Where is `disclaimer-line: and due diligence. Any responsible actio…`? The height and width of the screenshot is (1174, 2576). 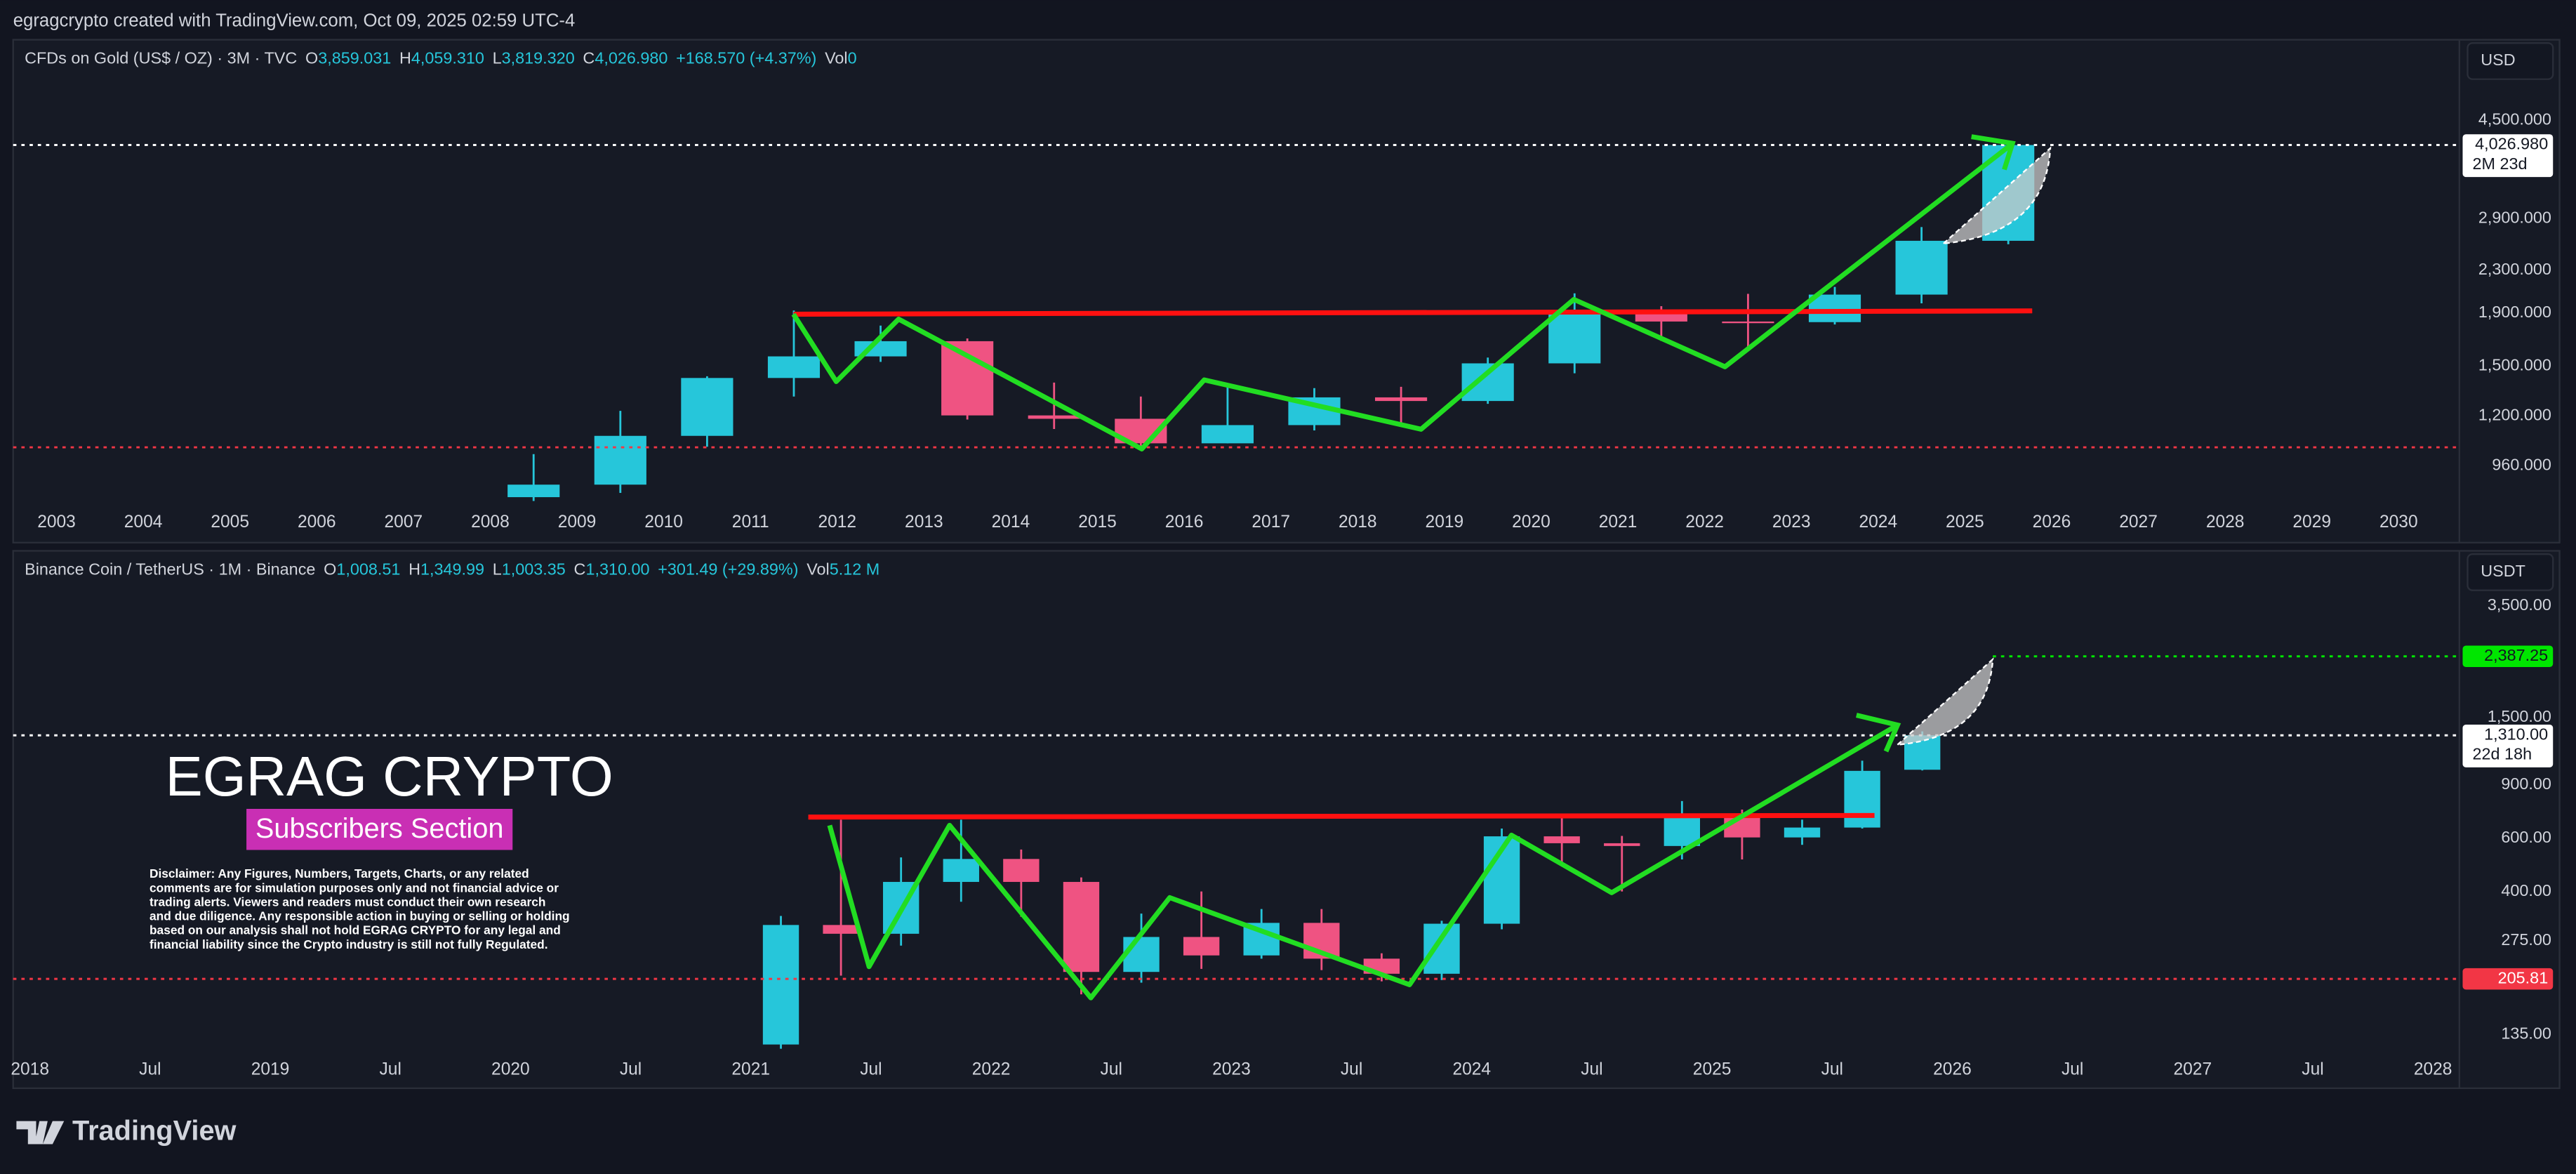 disclaimer-line: and due diligence. Any responsible actio… is located at coordinates (360, 916).